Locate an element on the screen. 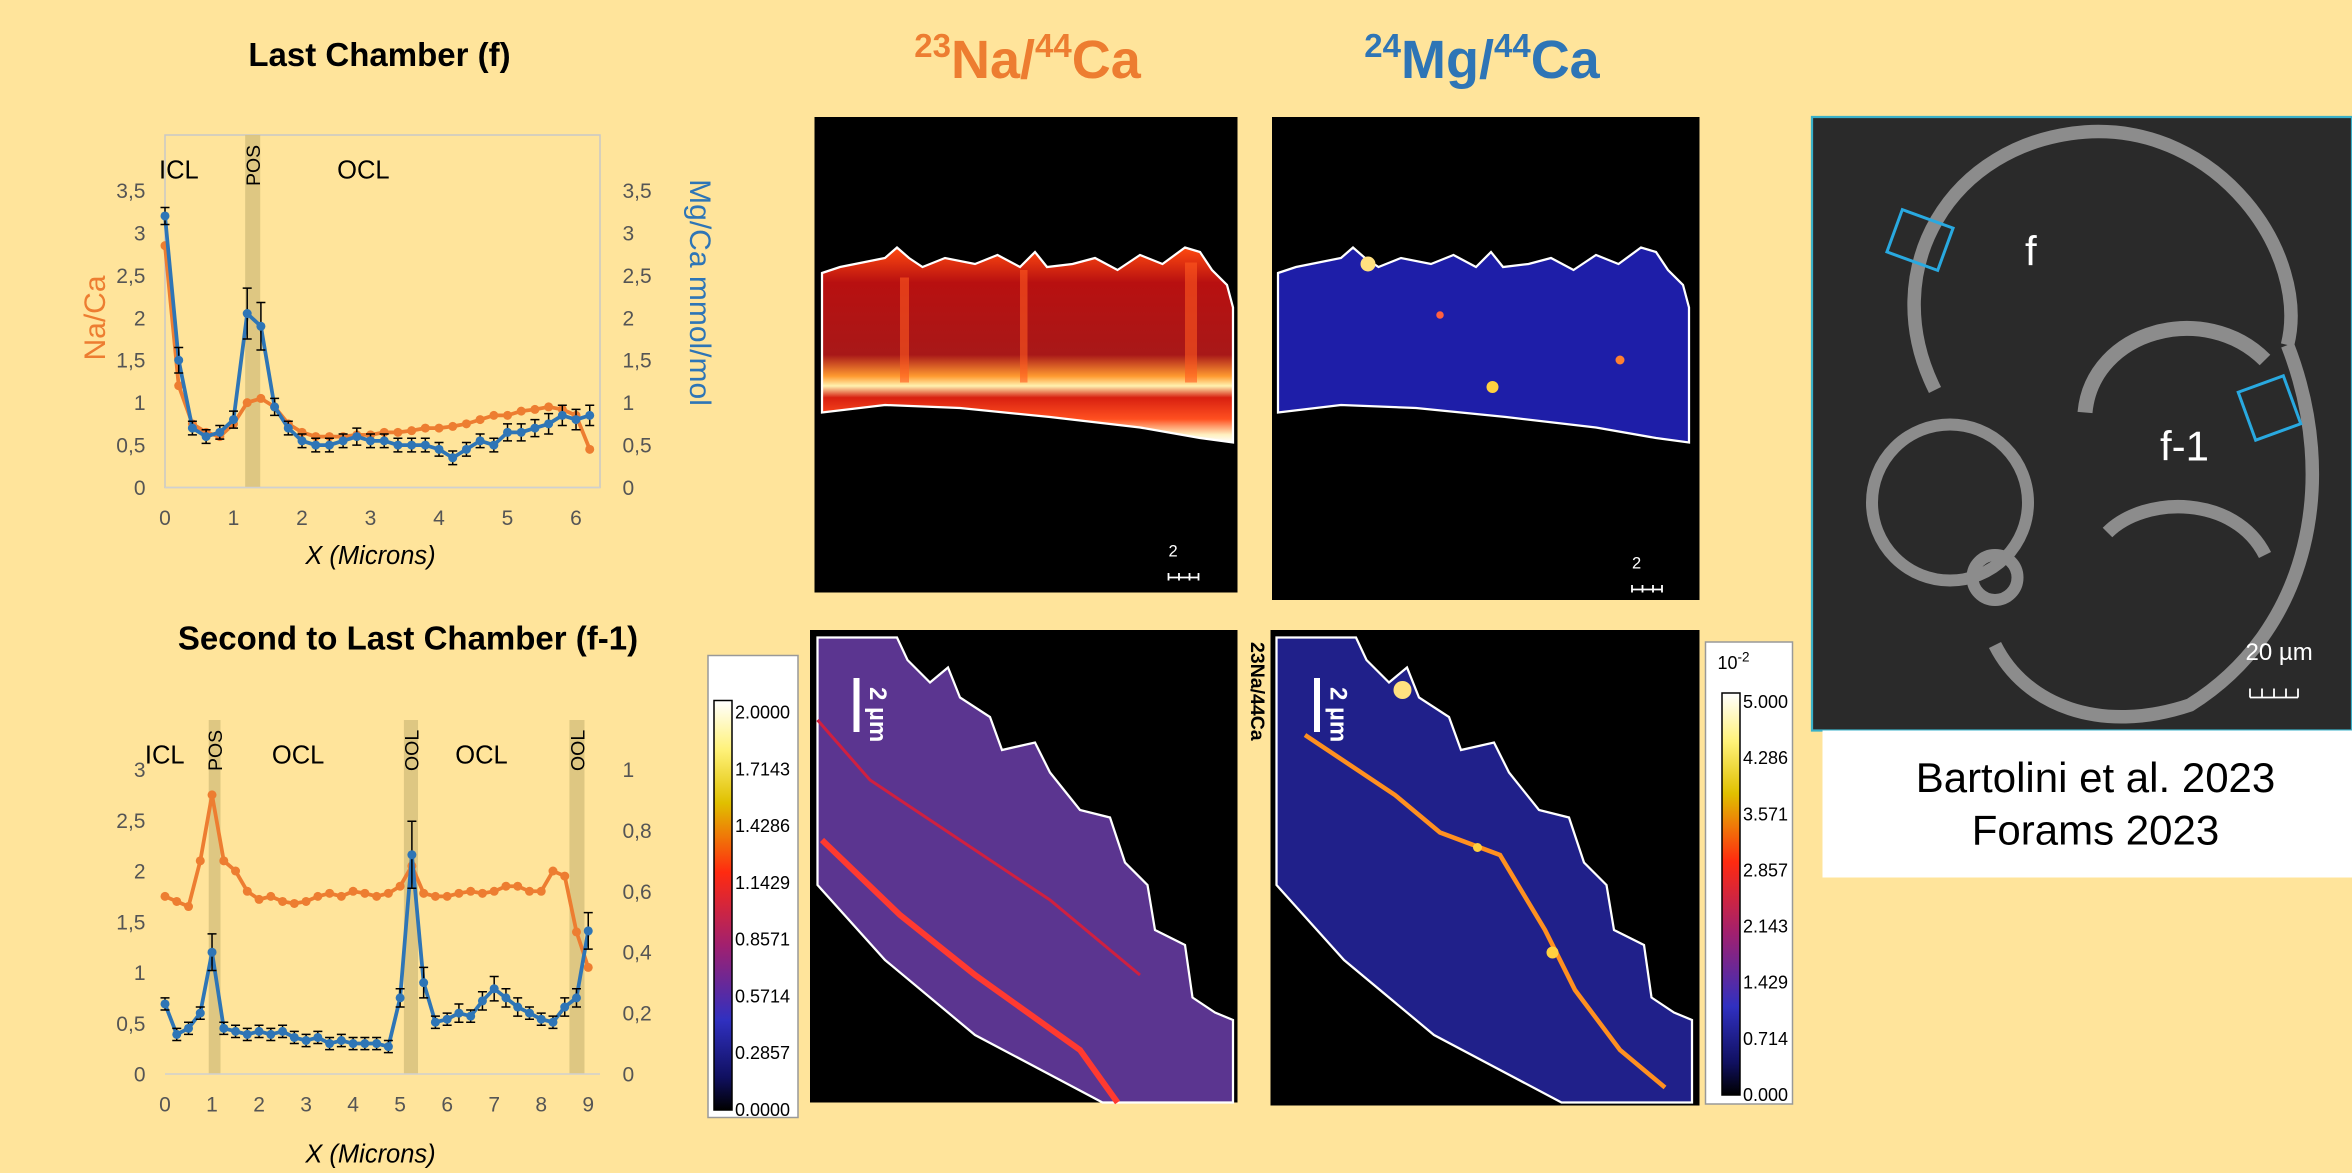 This screenshot has width=2352, height=1173. y2-tick-label: 0 is located at coordinates (629, 1075).